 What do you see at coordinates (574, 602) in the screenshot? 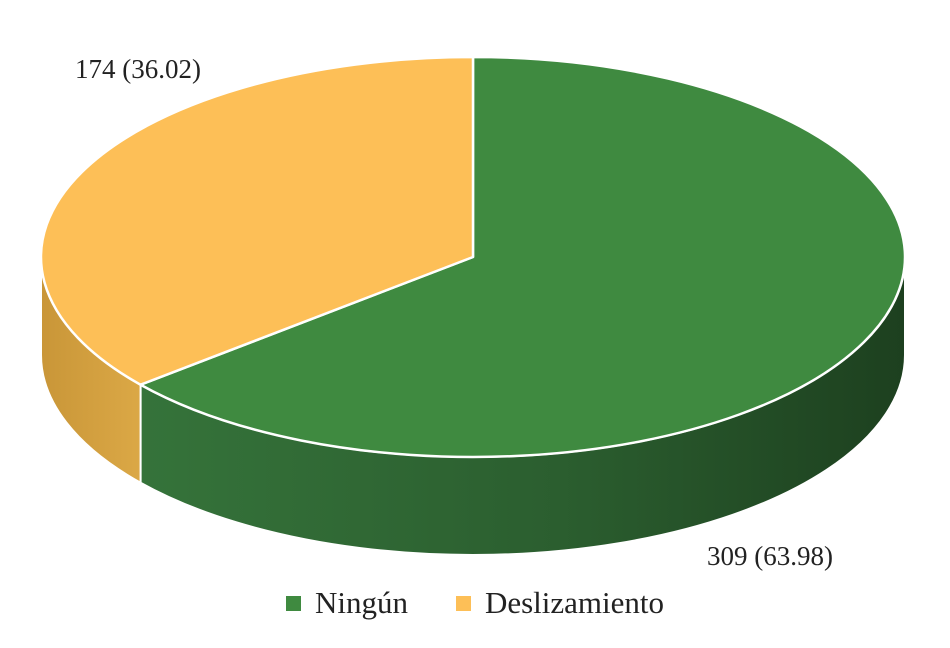
I see `legend-label-deslizamiento: Deslizamiento` at bounding box center [574, 602].